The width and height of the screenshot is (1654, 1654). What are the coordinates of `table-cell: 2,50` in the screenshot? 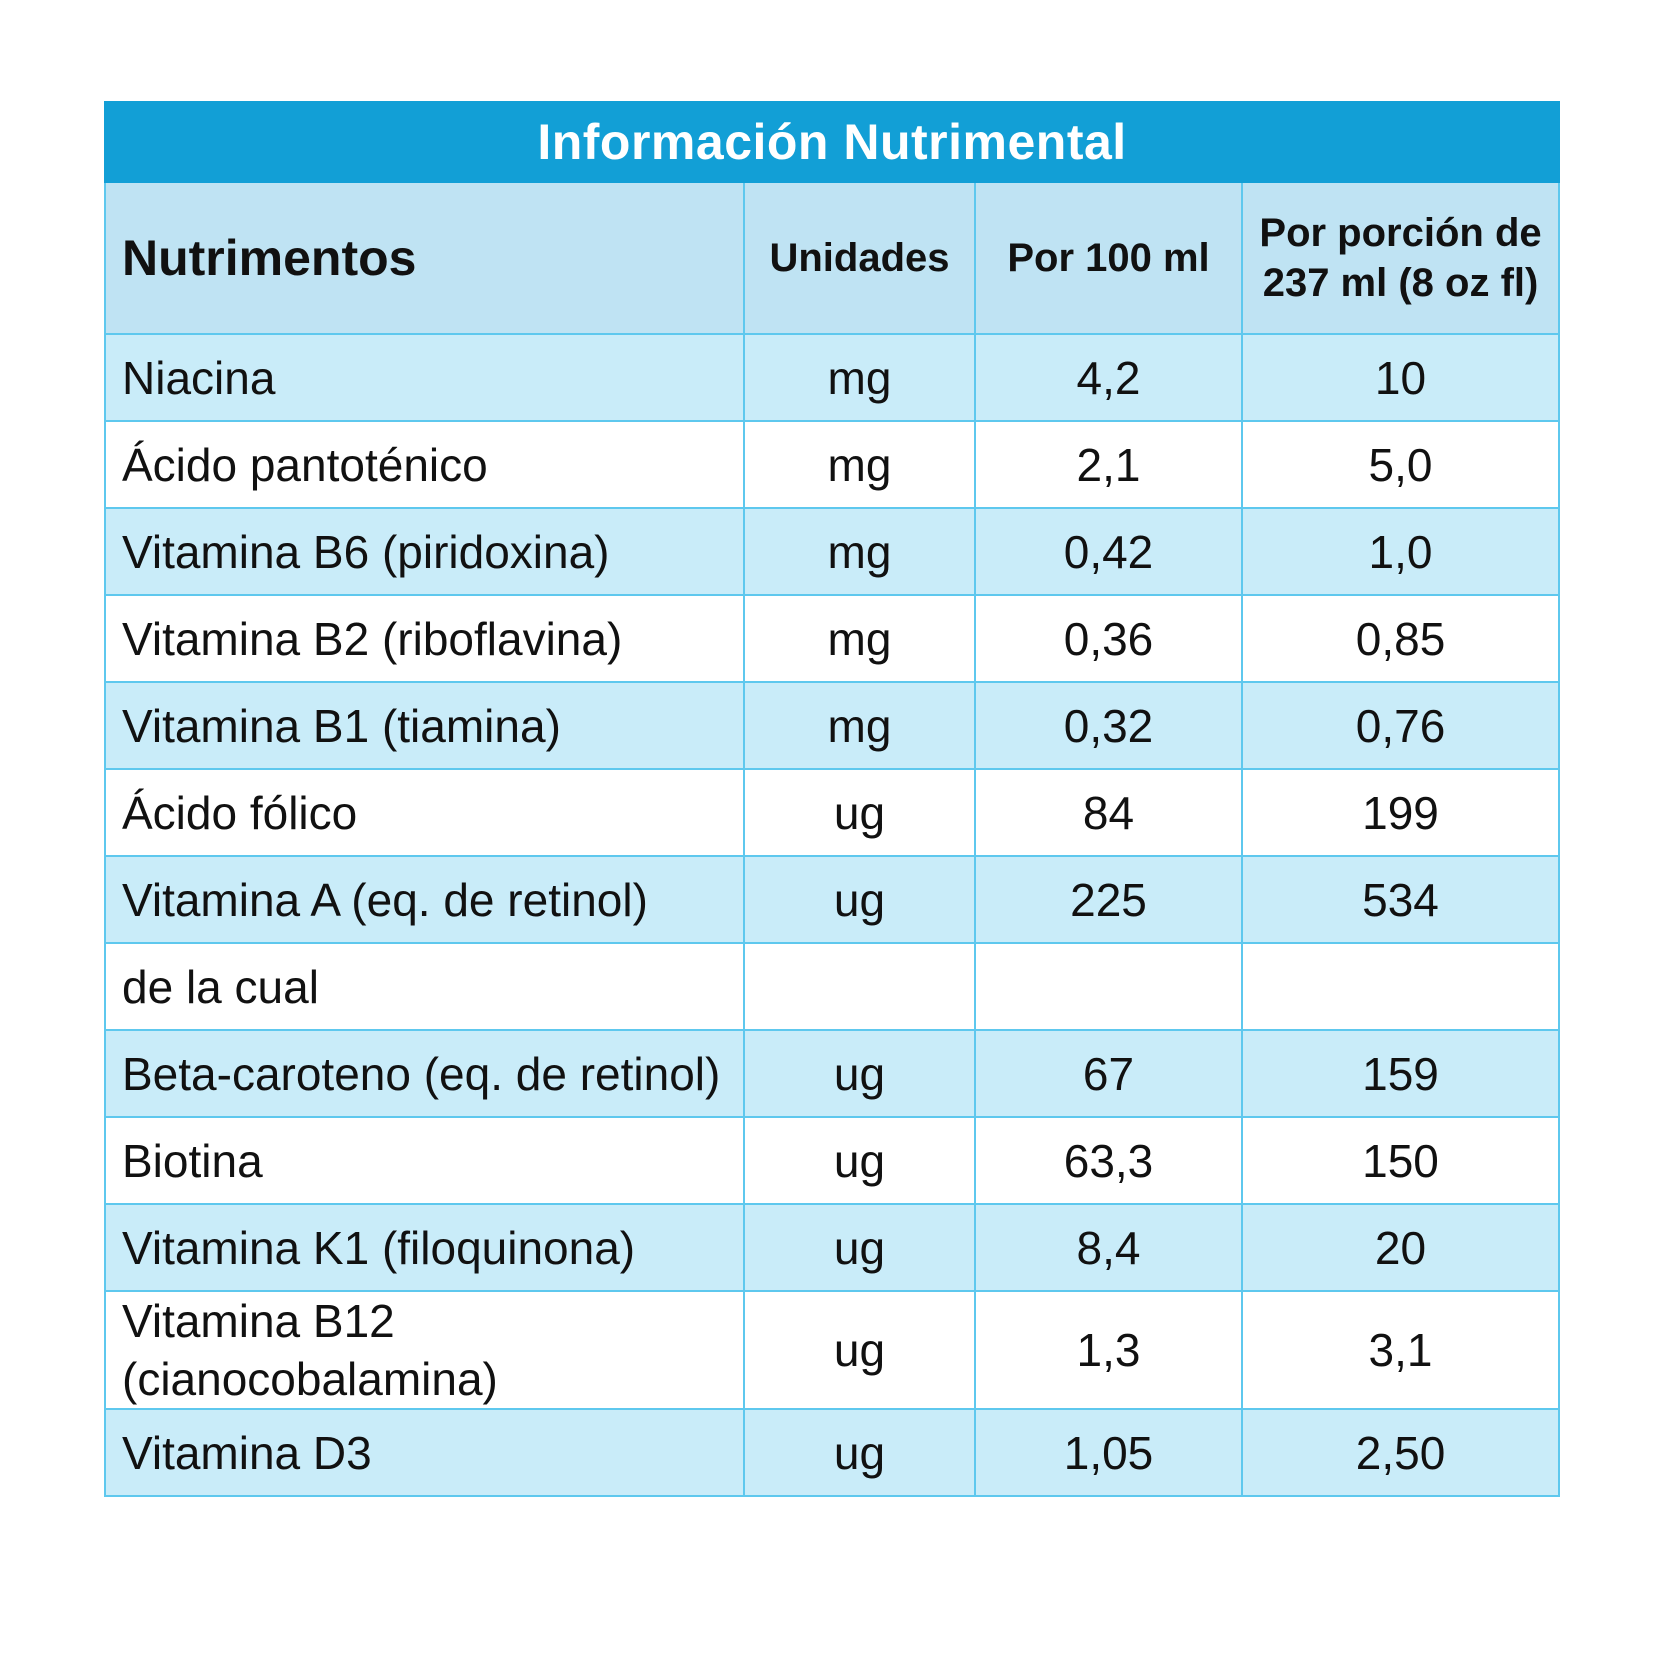 It's located at (1400, 1452).